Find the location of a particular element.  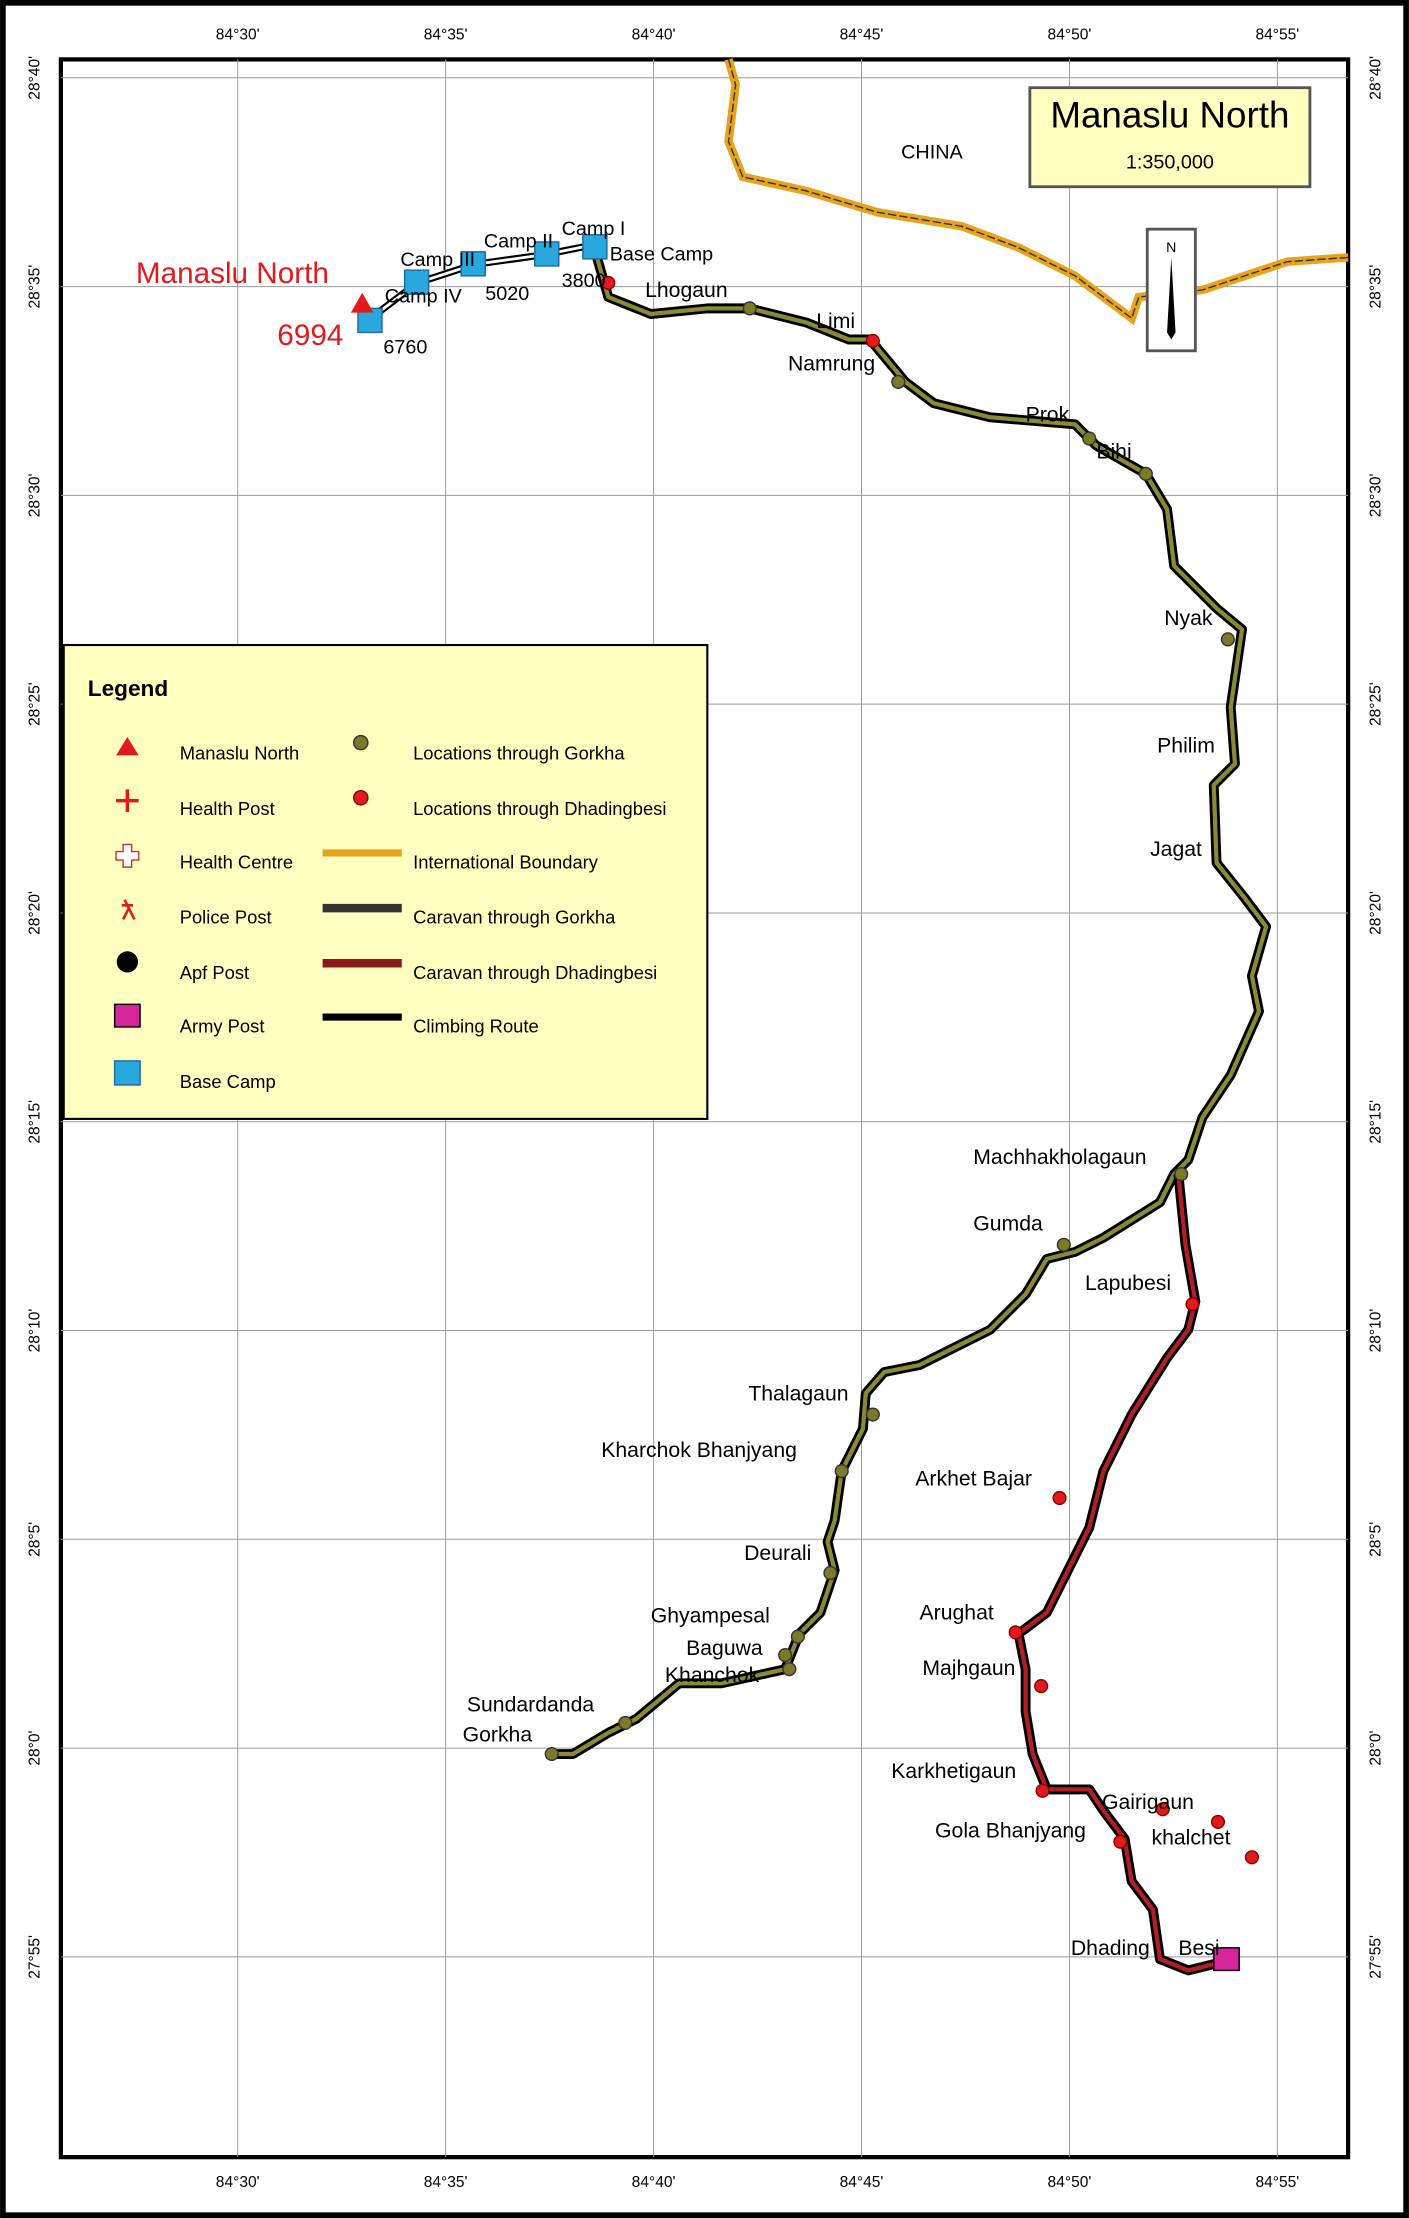

place-label: Gairigaun is located at coordinates (1148, 1802).